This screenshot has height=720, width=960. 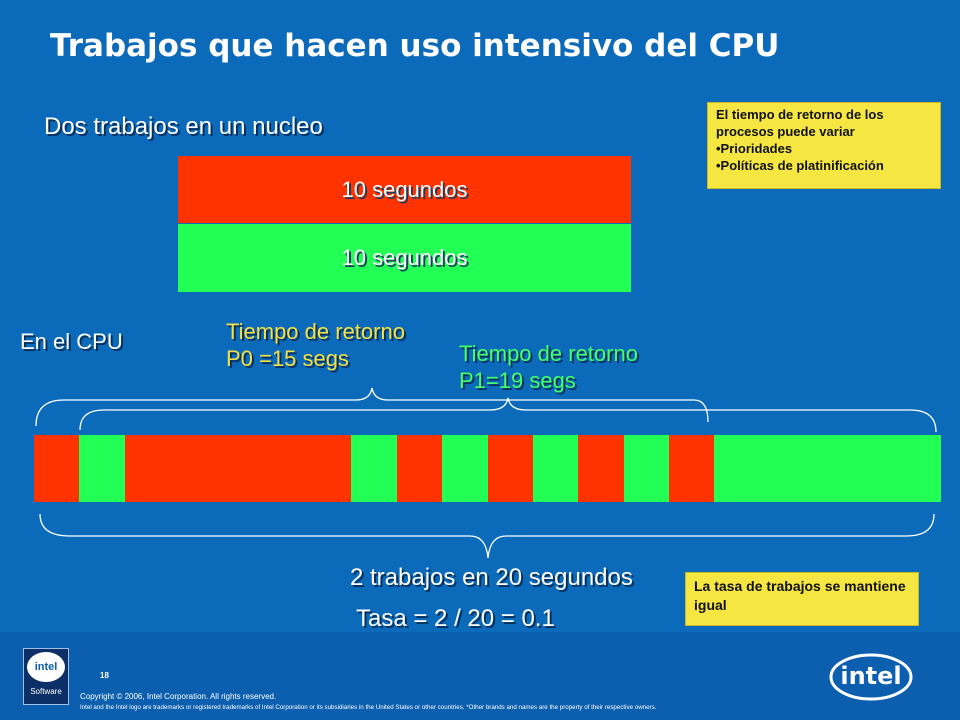 I want to click on intel-logo: intel, so click(x=871, y=677).